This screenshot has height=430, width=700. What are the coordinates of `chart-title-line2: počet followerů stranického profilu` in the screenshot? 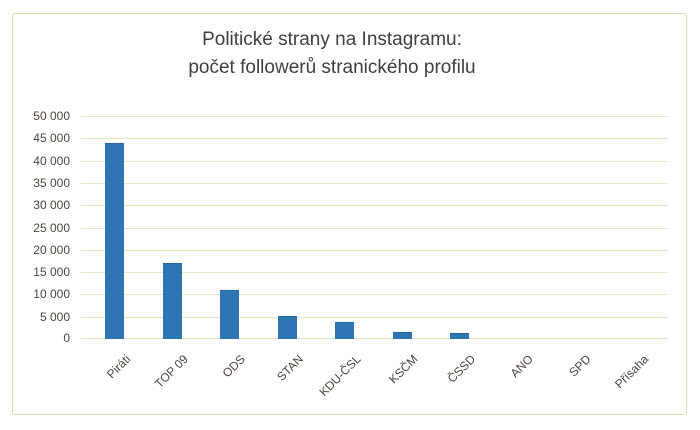 It's located at (332, 67).